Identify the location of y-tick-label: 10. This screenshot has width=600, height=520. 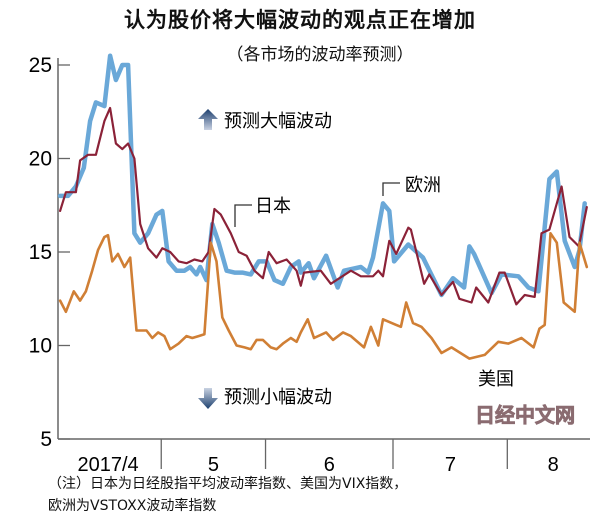
(40, 346).